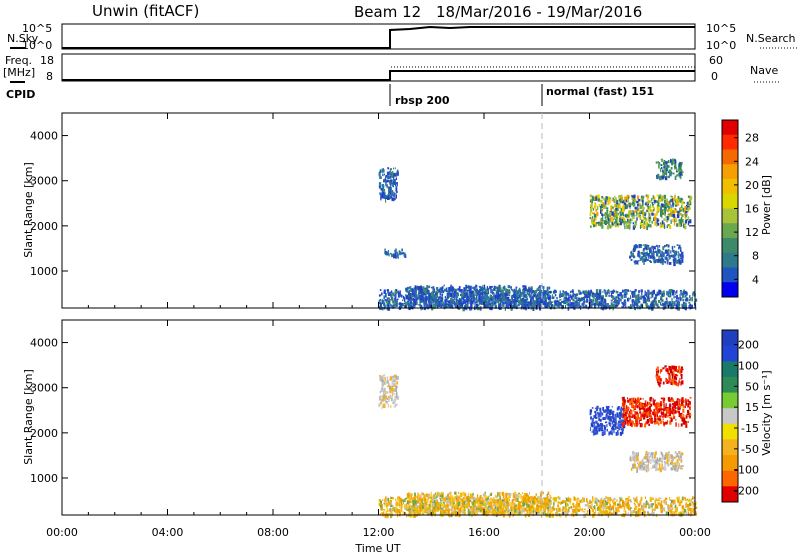  Describe the element at coordinates (23, 38) in the screenshot. I see `nsky-label: N.Sky` at that location.